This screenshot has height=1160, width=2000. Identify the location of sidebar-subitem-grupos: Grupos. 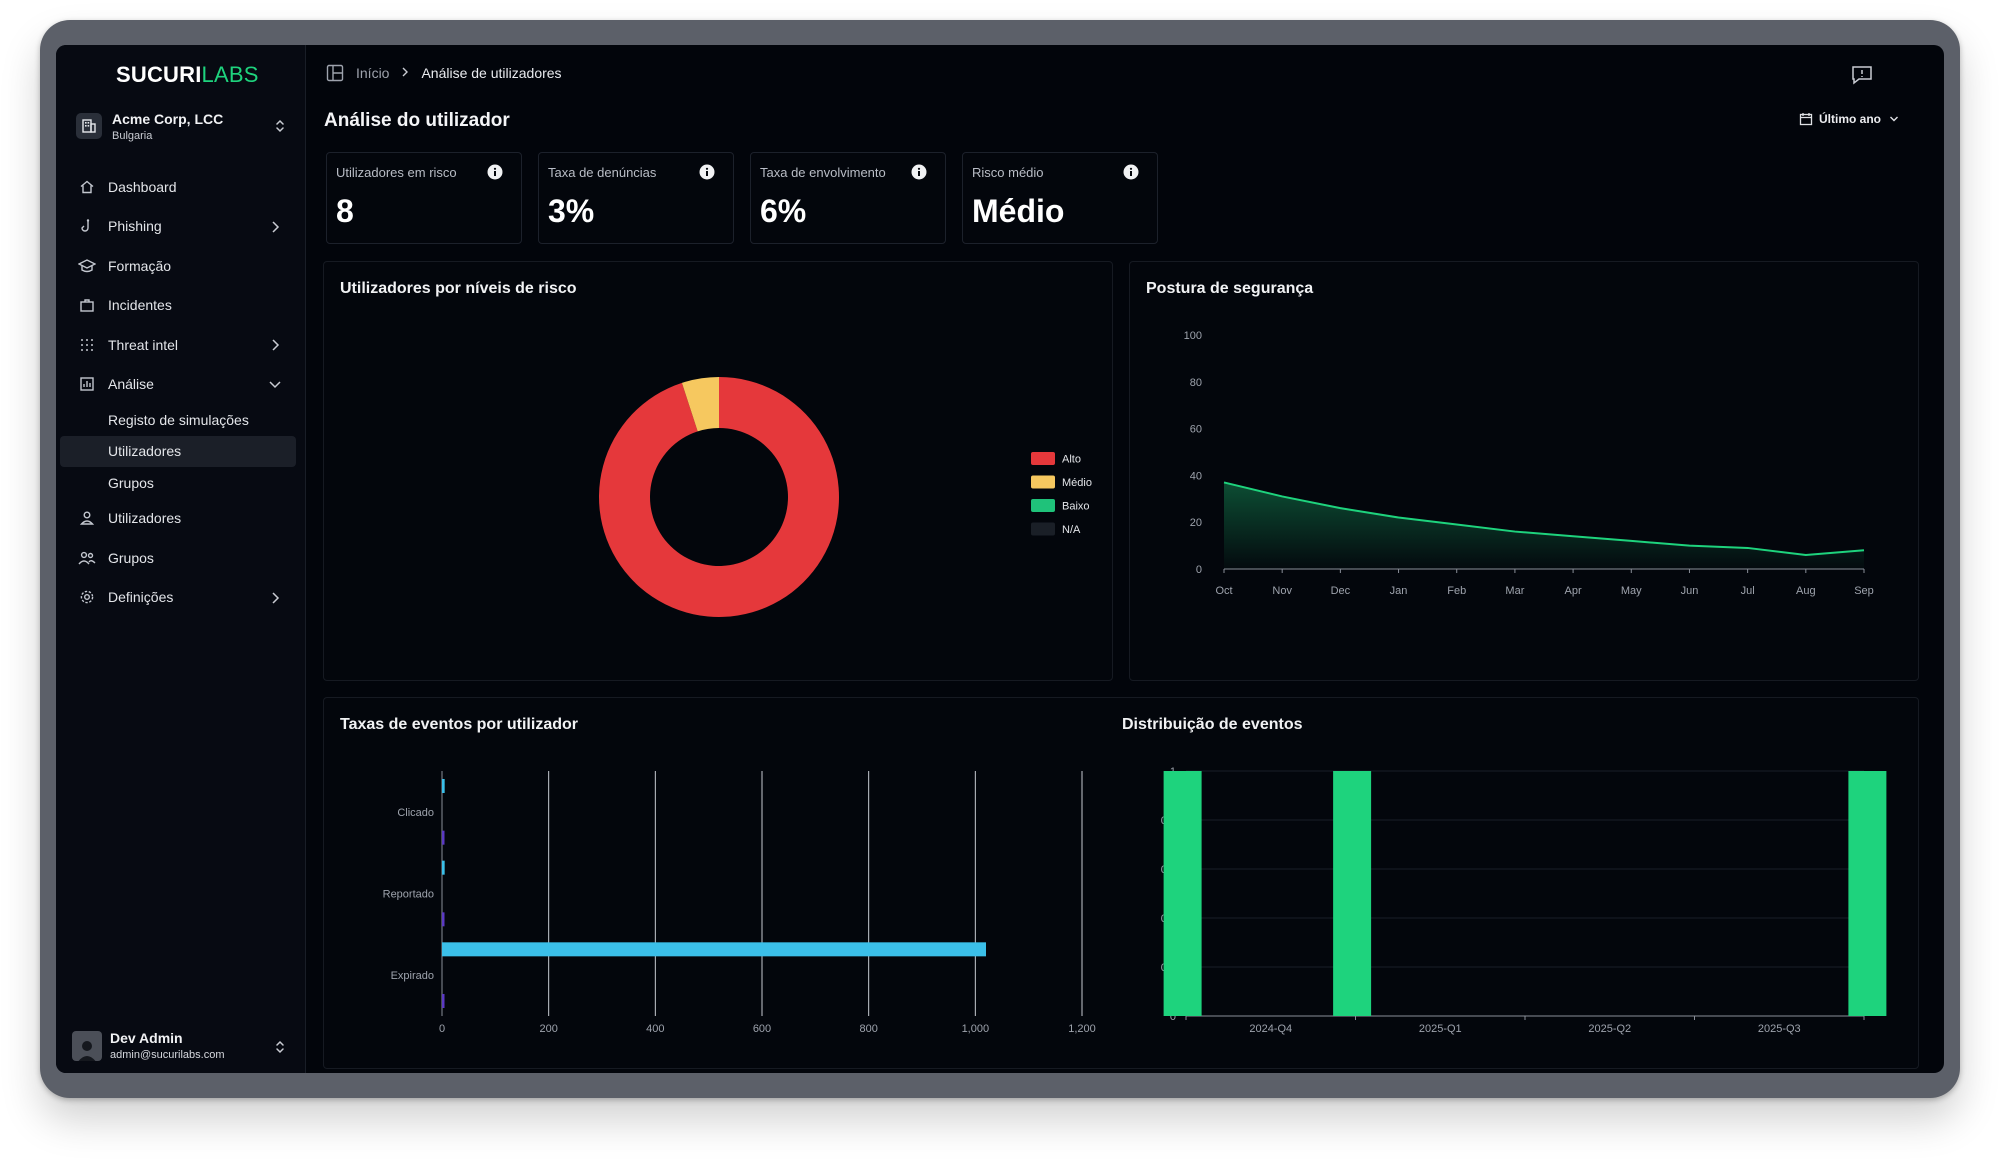
(131, 482).